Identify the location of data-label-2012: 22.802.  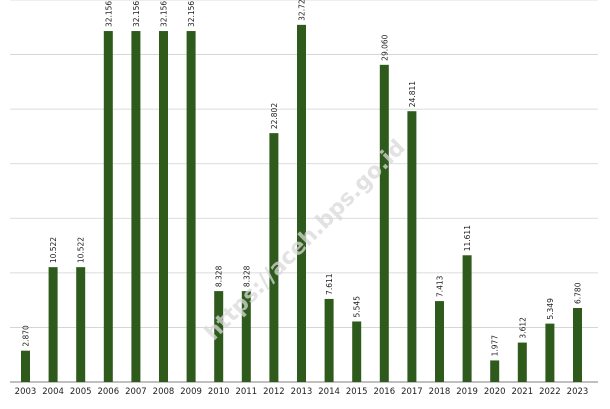
(274, 116).